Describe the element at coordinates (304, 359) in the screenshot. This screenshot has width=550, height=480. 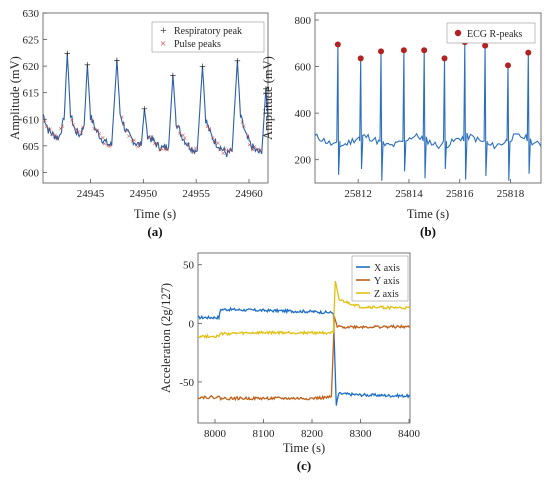
I see `panel-c-series-line-y-axis` at that location.